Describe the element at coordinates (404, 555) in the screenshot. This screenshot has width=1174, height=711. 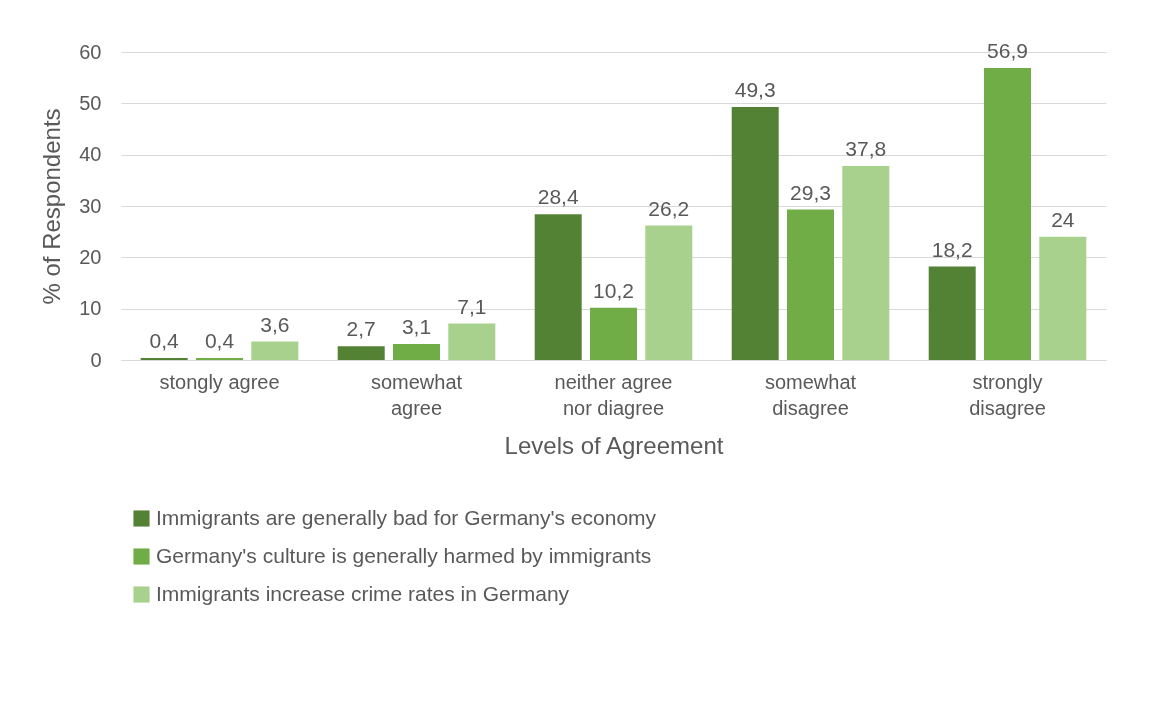
I see `legend-label: Germany's culture is generally harmed by immigrants` at that location.